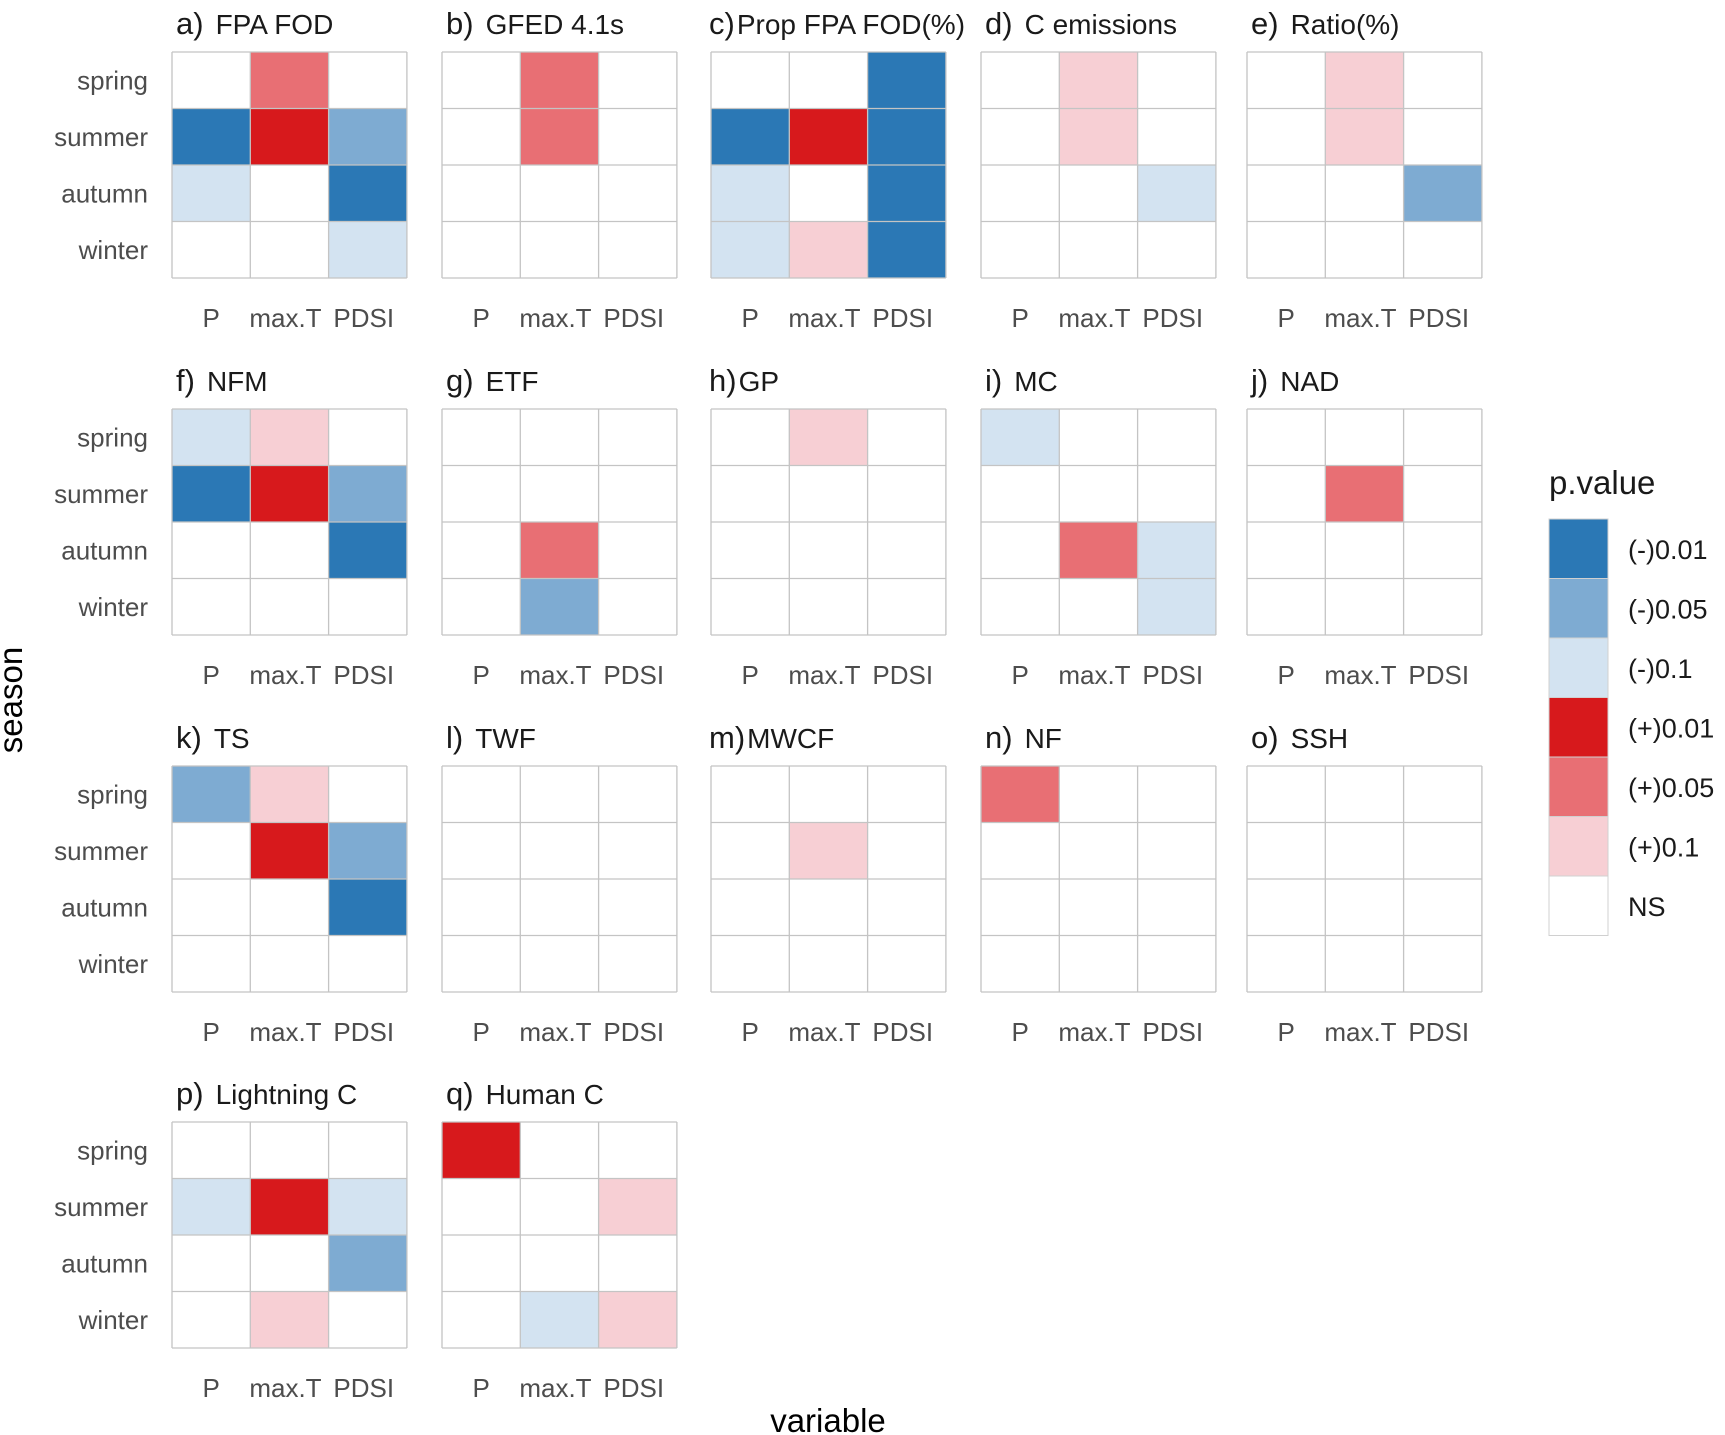 The height and width of the screenshot is (1435, 1725). Describe the element at coordinates (555, 24) in the screenshot. I see `panel-title-text: GFED 4.1s` at that location.